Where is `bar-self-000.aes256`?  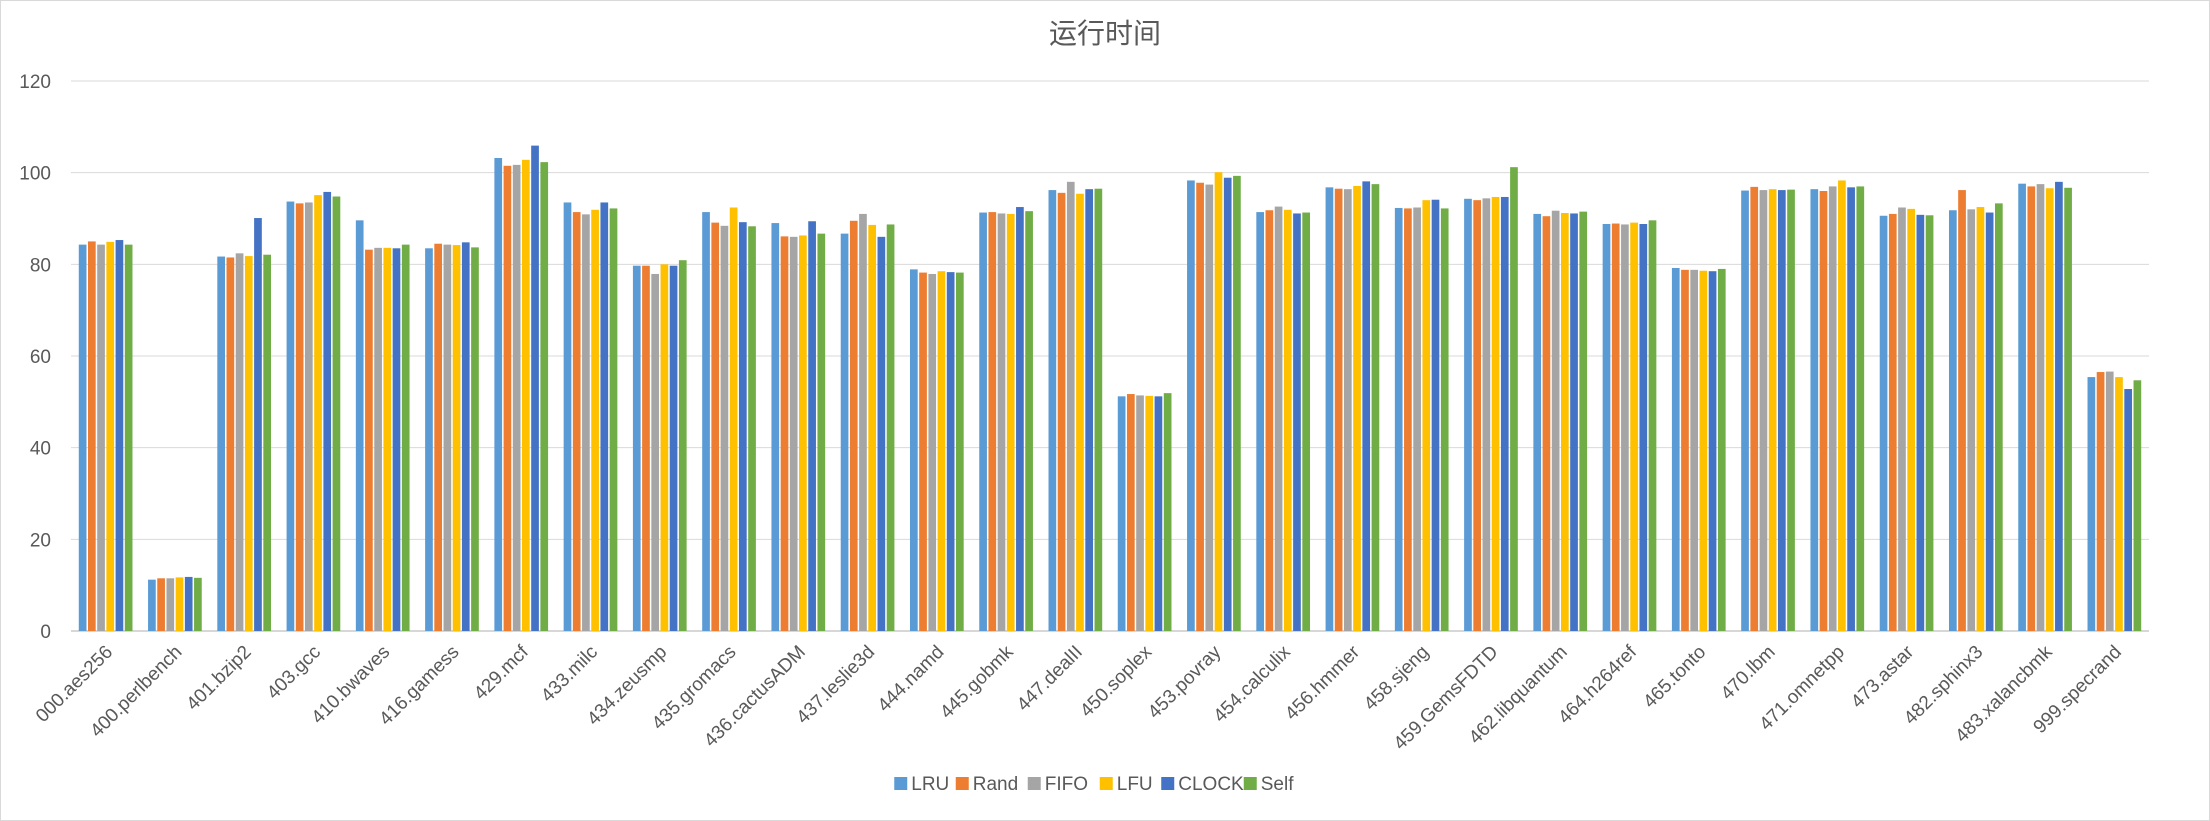 bar-self-000.aes256 is located at coordinates (128, 437).